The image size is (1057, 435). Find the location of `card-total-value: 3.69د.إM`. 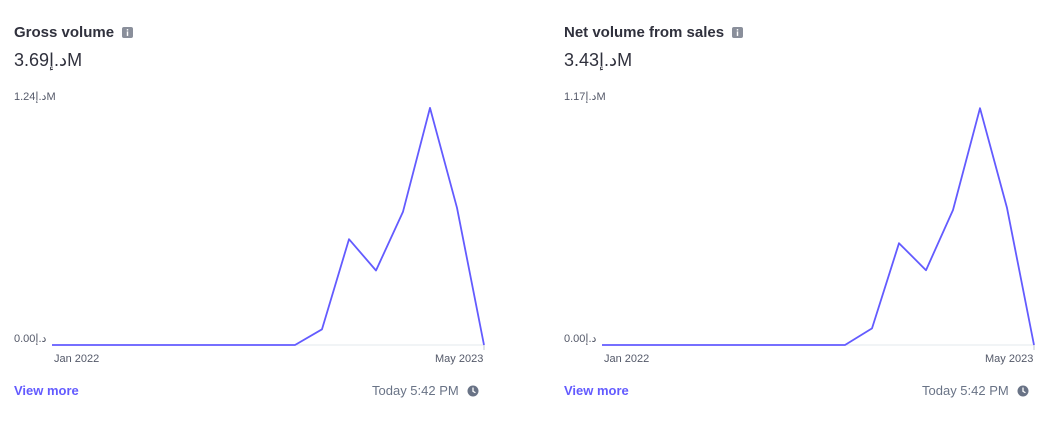

card-total-value: 3.69د.إM is located at coordinates (48, 60).